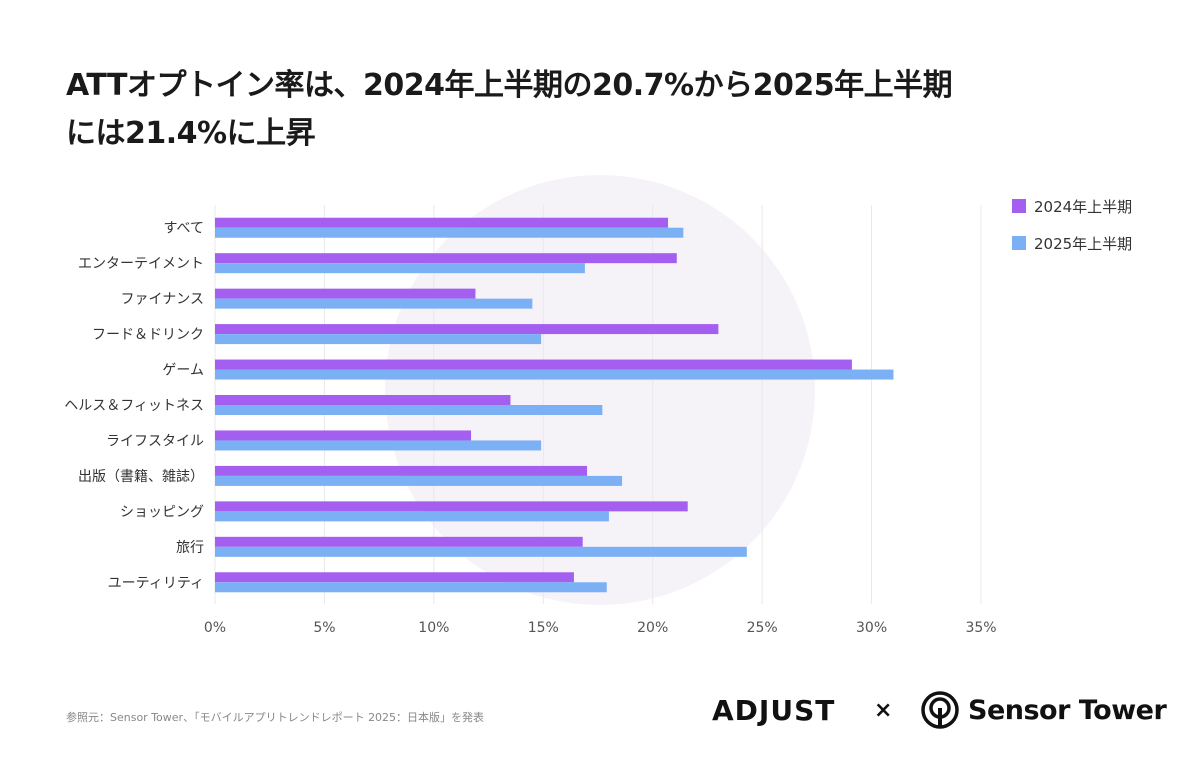 This screenshot has width=1200, height=780. I want to click on x-tick-label: 0%, so click(215, 628).